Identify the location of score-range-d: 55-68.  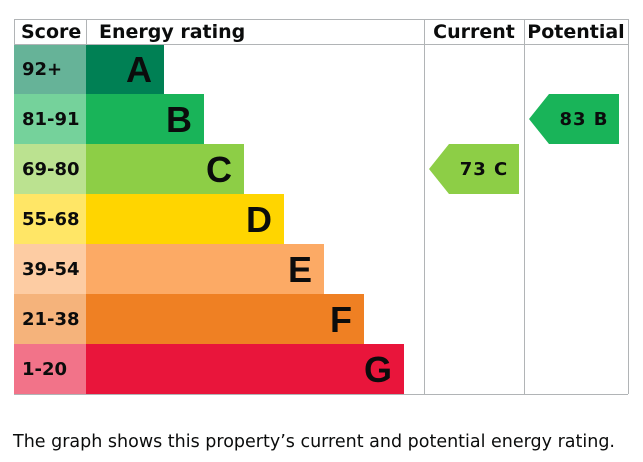
(51, 219).